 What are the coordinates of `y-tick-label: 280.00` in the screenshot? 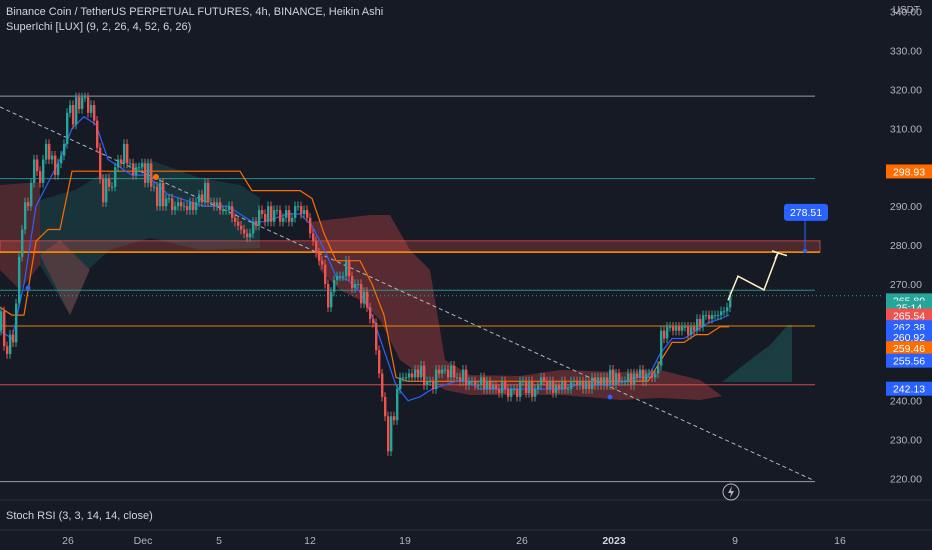 It's located at (906, 246).